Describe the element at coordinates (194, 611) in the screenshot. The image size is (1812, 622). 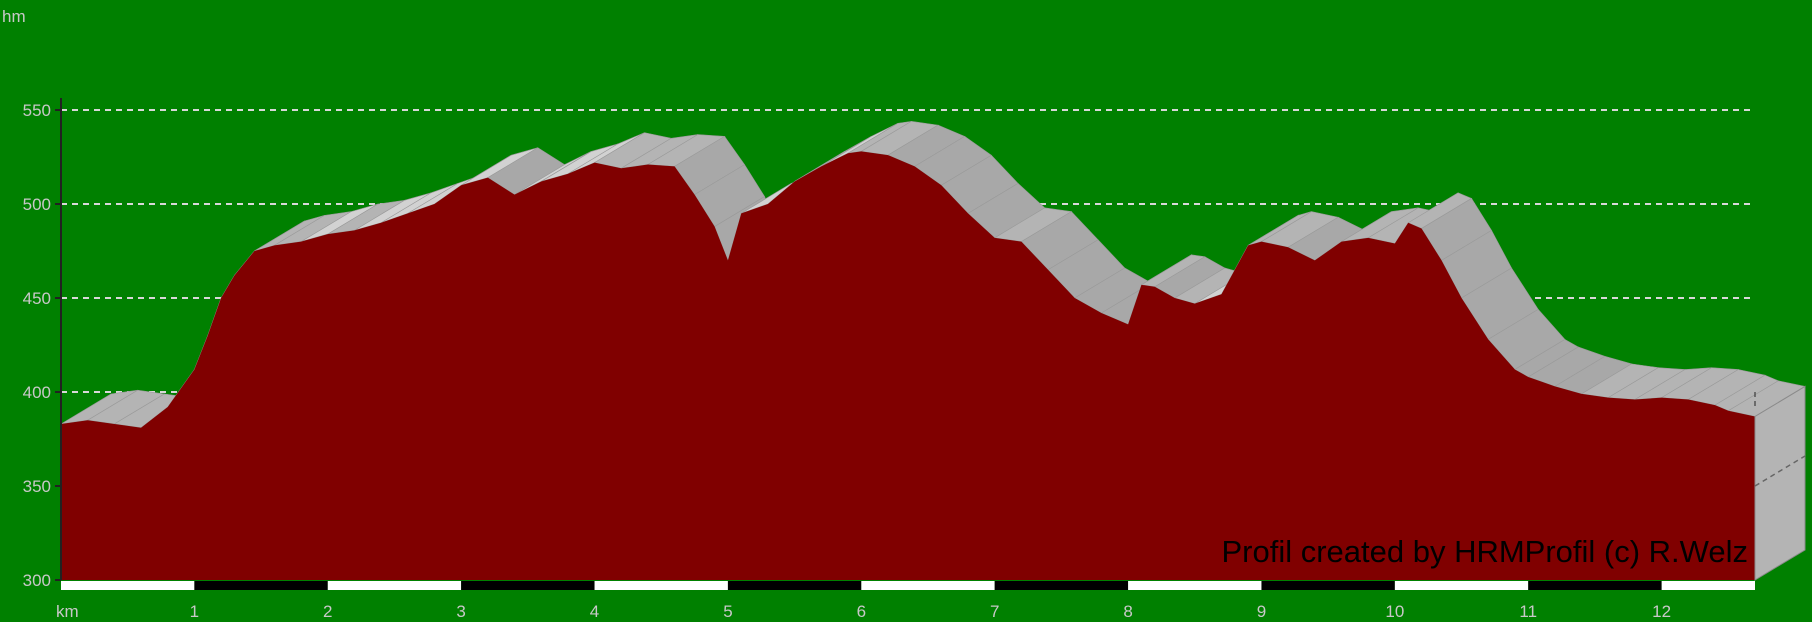
I see `x-tick-label-1: 1` at that location.